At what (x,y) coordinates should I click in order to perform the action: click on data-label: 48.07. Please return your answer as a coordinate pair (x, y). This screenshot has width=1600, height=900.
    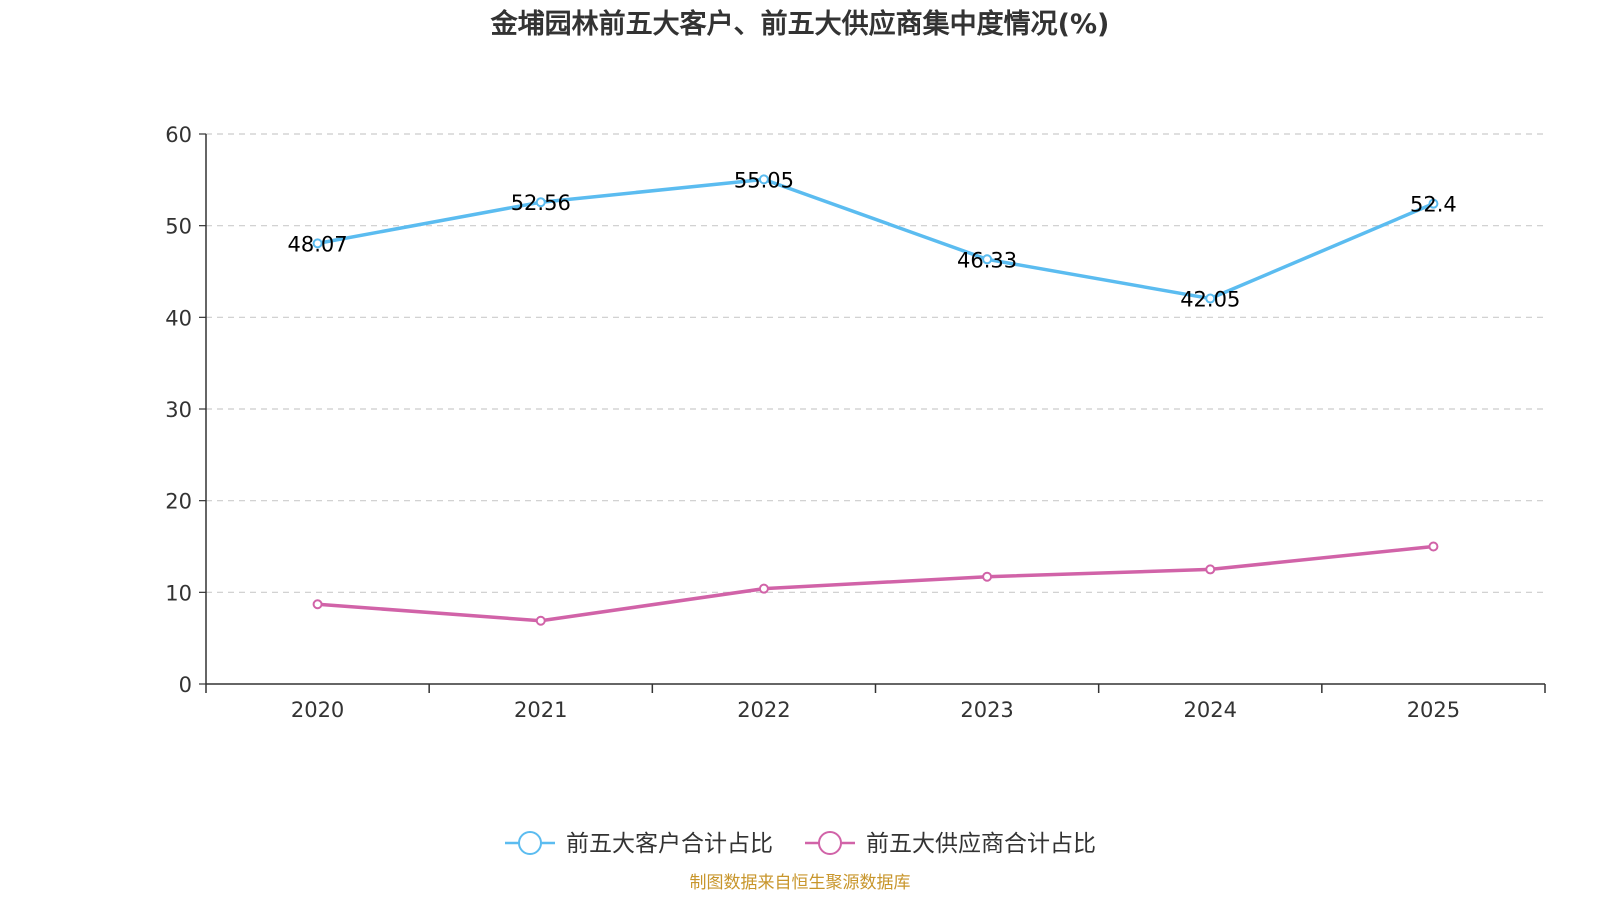
    Looking at the image, I should click on (318, 244).